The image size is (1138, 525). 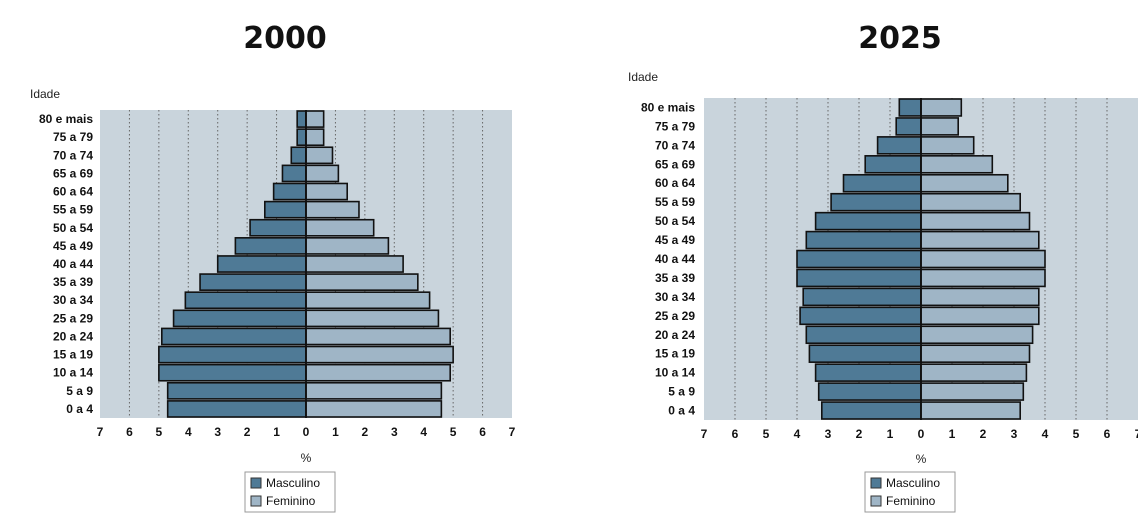 What do you see at coordinates (66, 119) in the screenshot?
I see `age-group-label: 80 e mais` at bounding box center [66, 119].